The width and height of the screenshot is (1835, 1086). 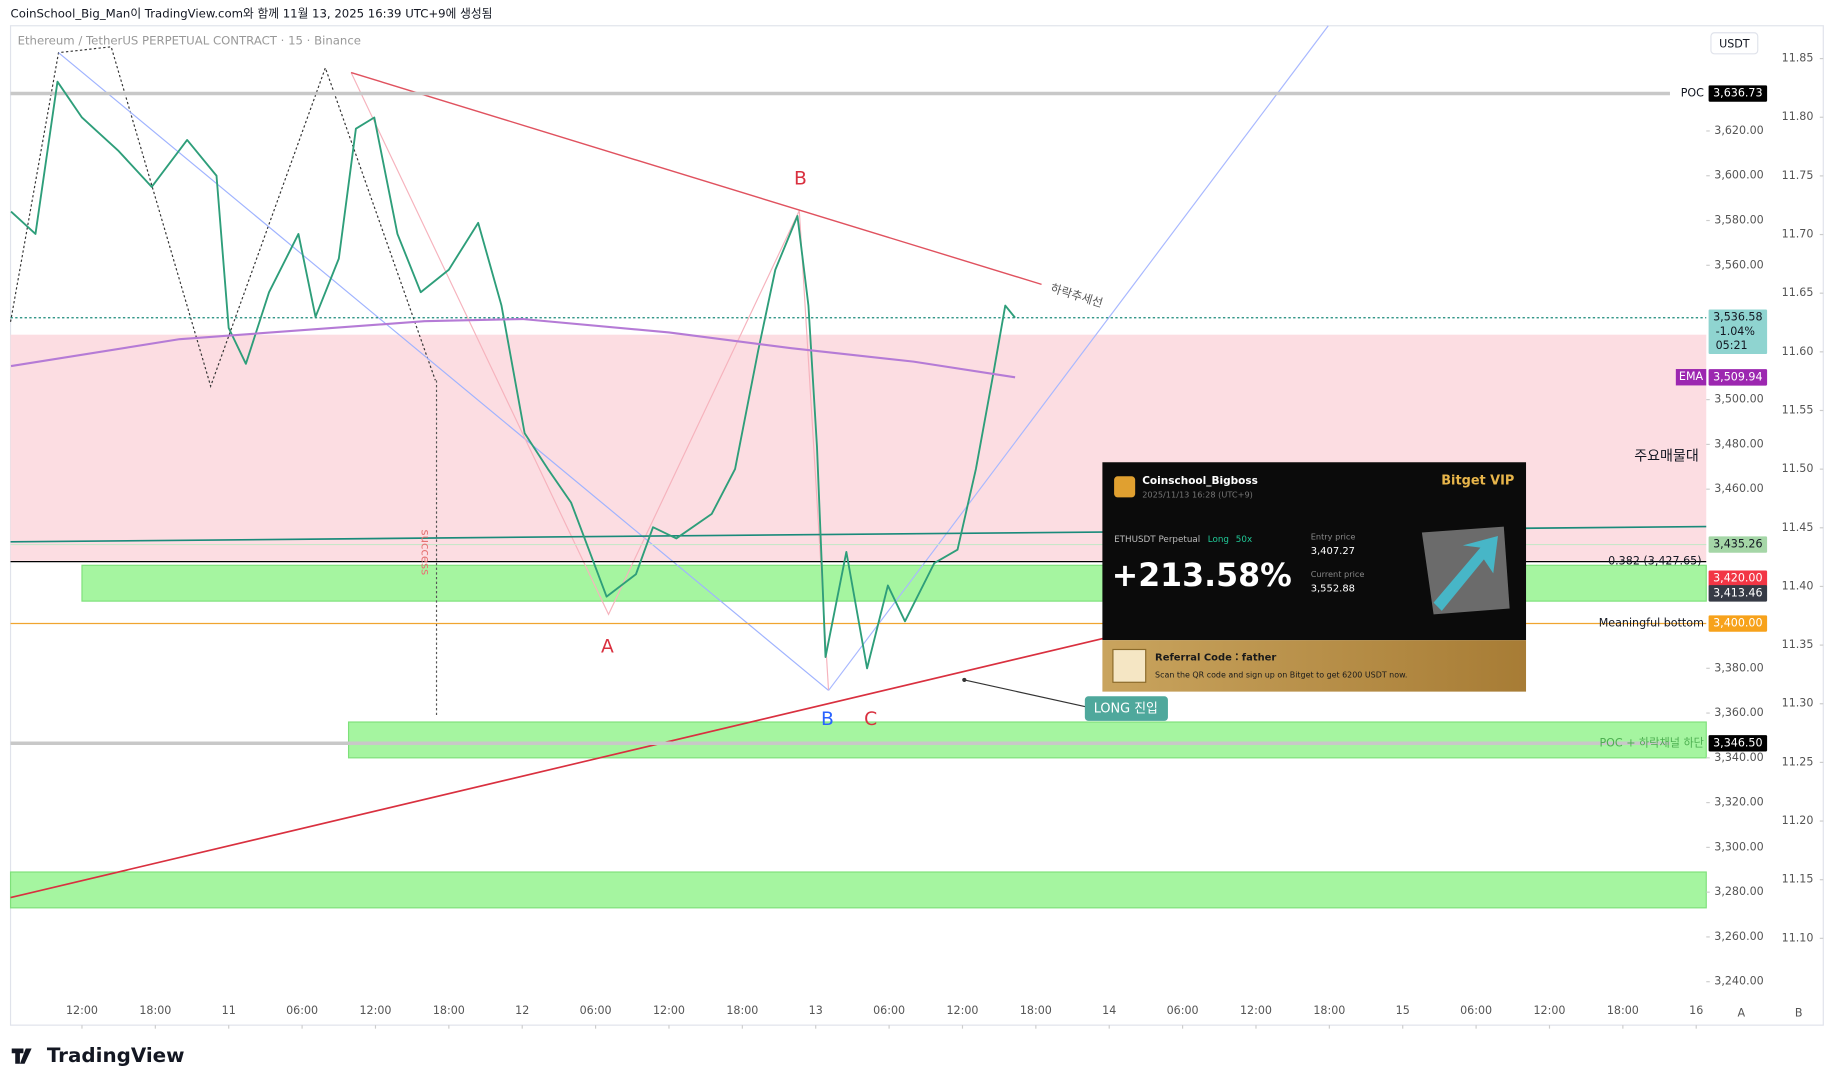 What do you see at coordinates (1798, 879) in the screenshot?
I see `y2-tick-label: 11.15` at bounding box center [1798, 879].